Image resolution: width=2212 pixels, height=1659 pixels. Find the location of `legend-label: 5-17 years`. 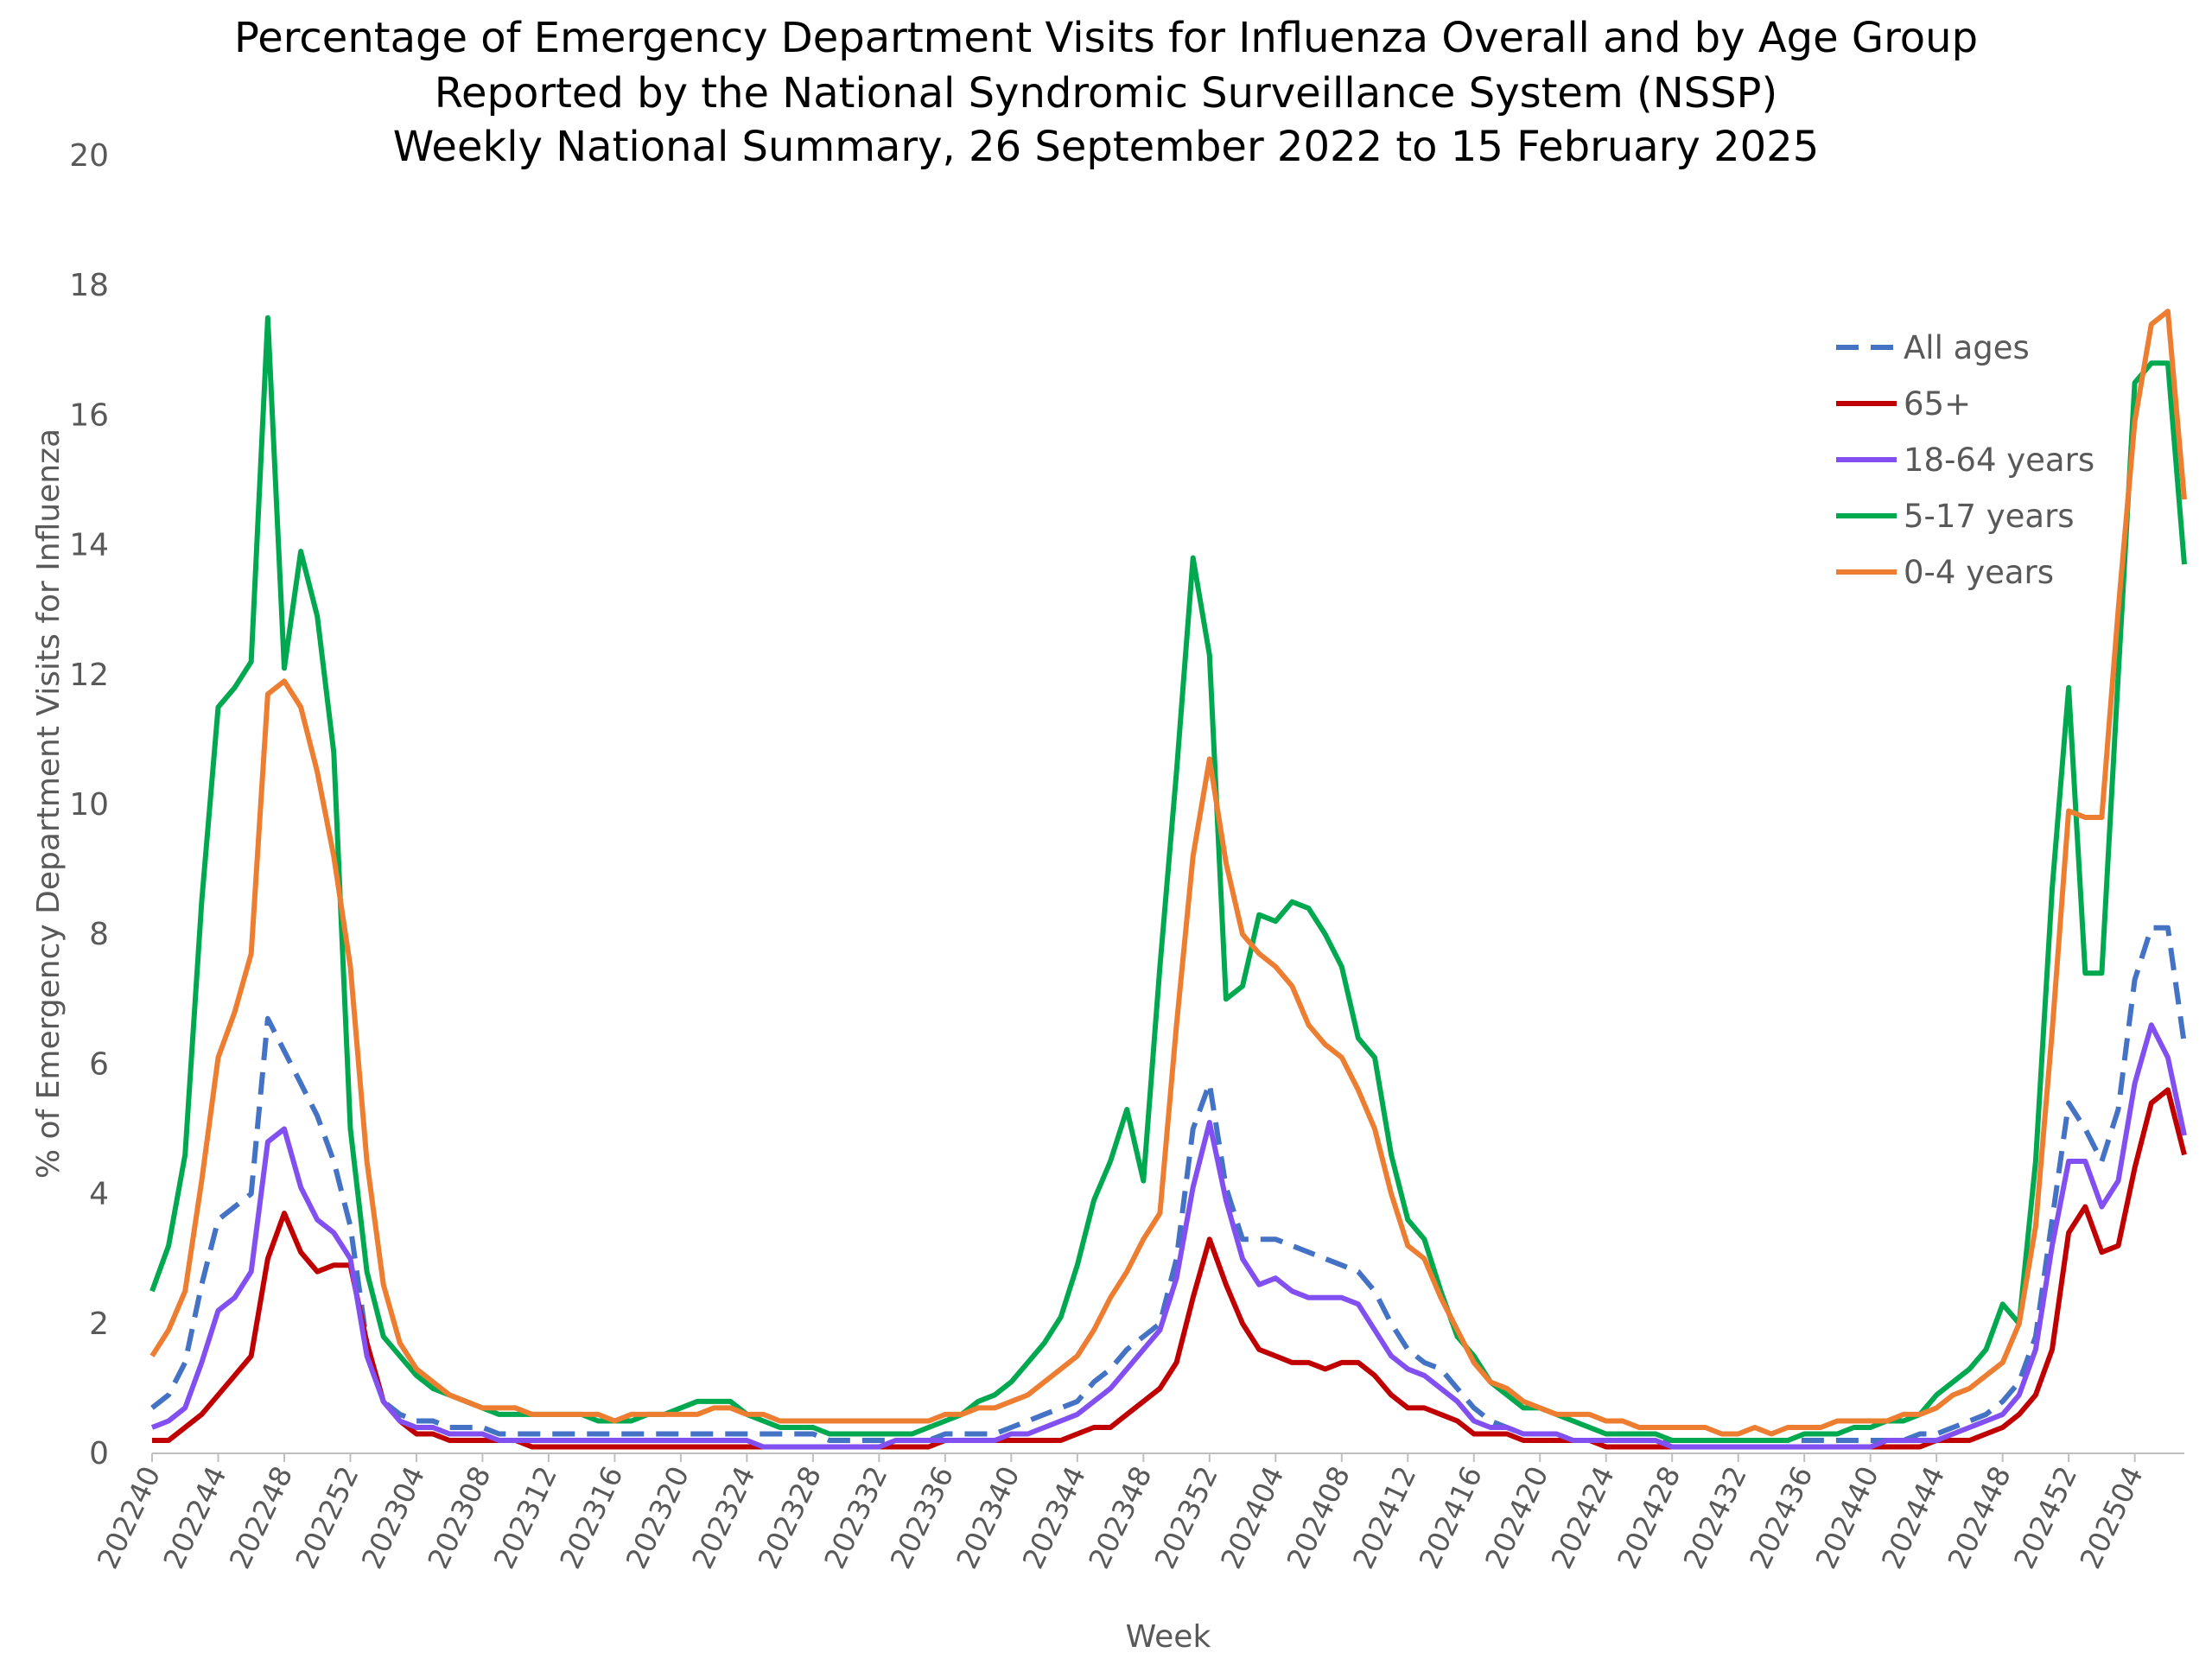

legend-label: 5-17 years is located at coordinates (1989, 516).